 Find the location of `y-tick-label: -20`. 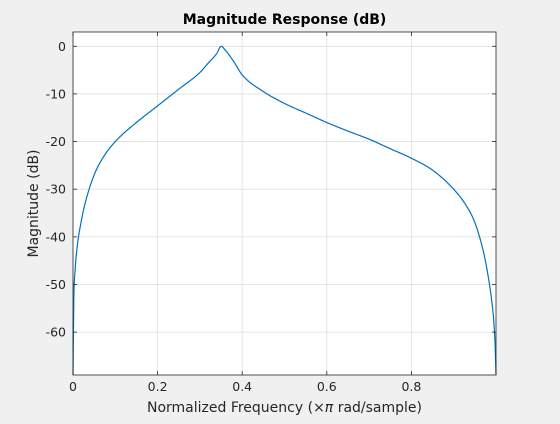

y-tick-label: -20 is located at coordinates (56, 141).